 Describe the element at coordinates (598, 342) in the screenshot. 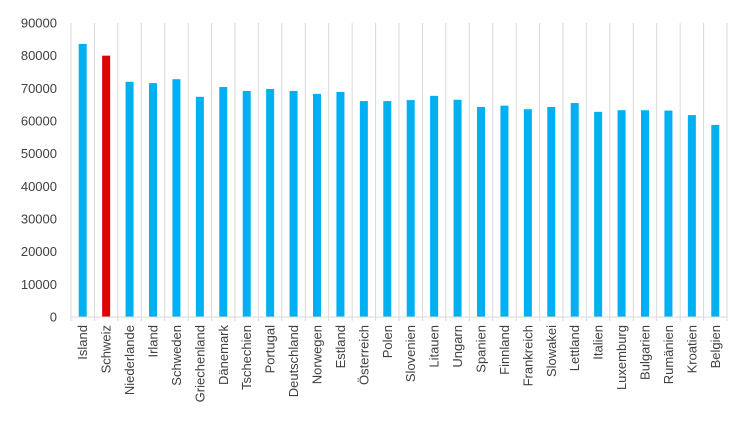

I see `x-tick-label: Italien` at that location.